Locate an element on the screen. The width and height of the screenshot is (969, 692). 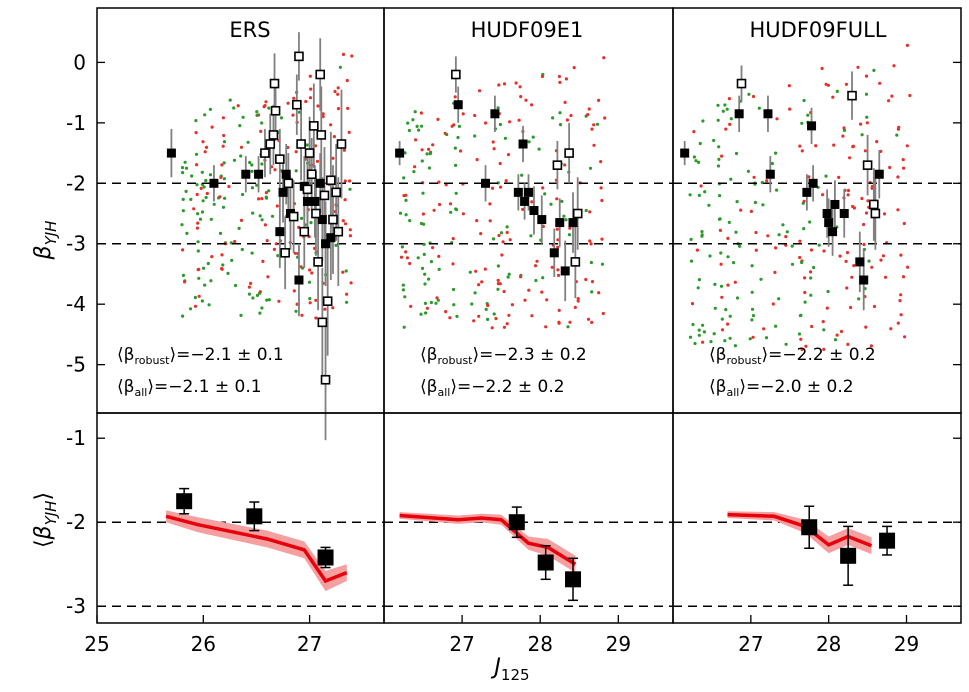
x-axis-label: J125 is located at coordinates (509, 669).